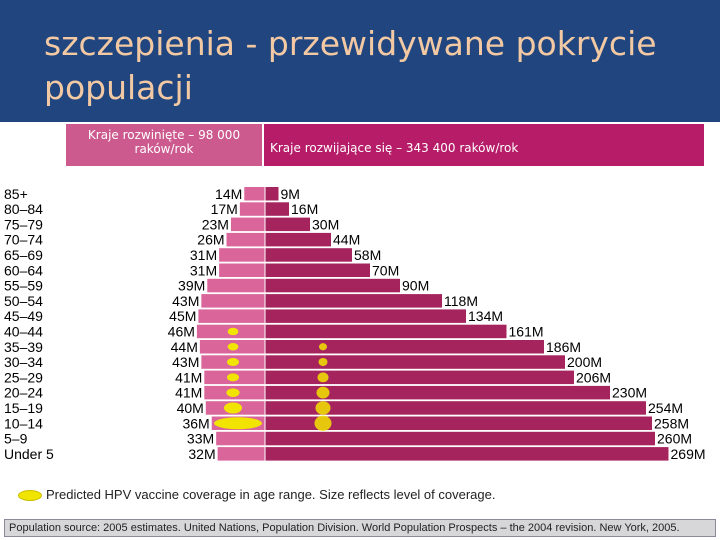 Image resolution: width=720 pixels, height=540 pixels. I want to click on age-label: 10–14, so click(23, 423).